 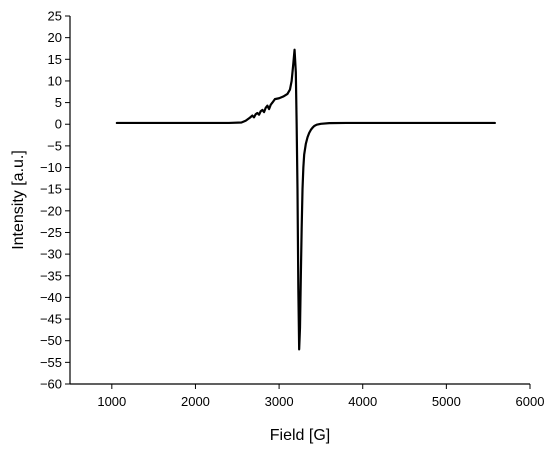 I want to click on y-axis-title: Intensity [a.u.], so click(x=18, y=200).